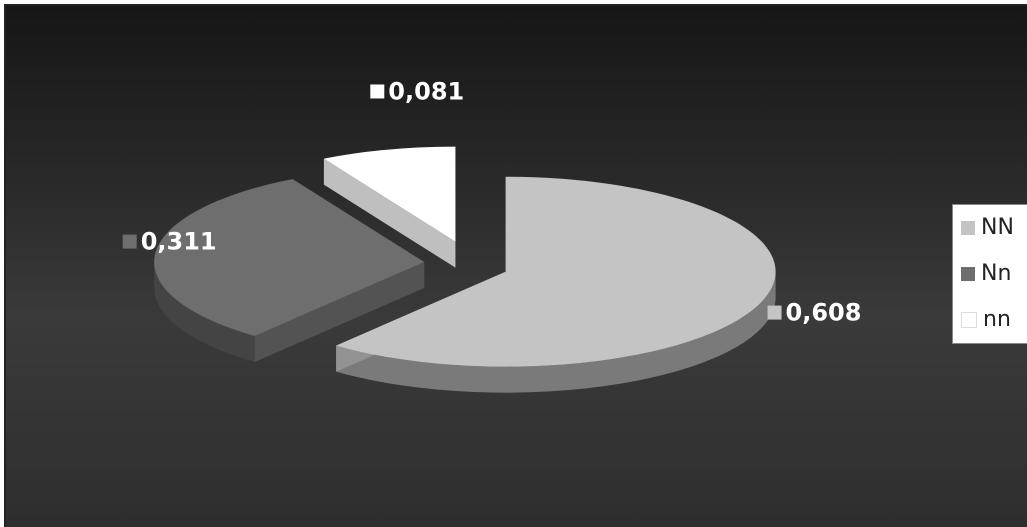 This screenshot has height=527, width=1027. I want to click on data-label-2: 0,311, so click(169, 242).